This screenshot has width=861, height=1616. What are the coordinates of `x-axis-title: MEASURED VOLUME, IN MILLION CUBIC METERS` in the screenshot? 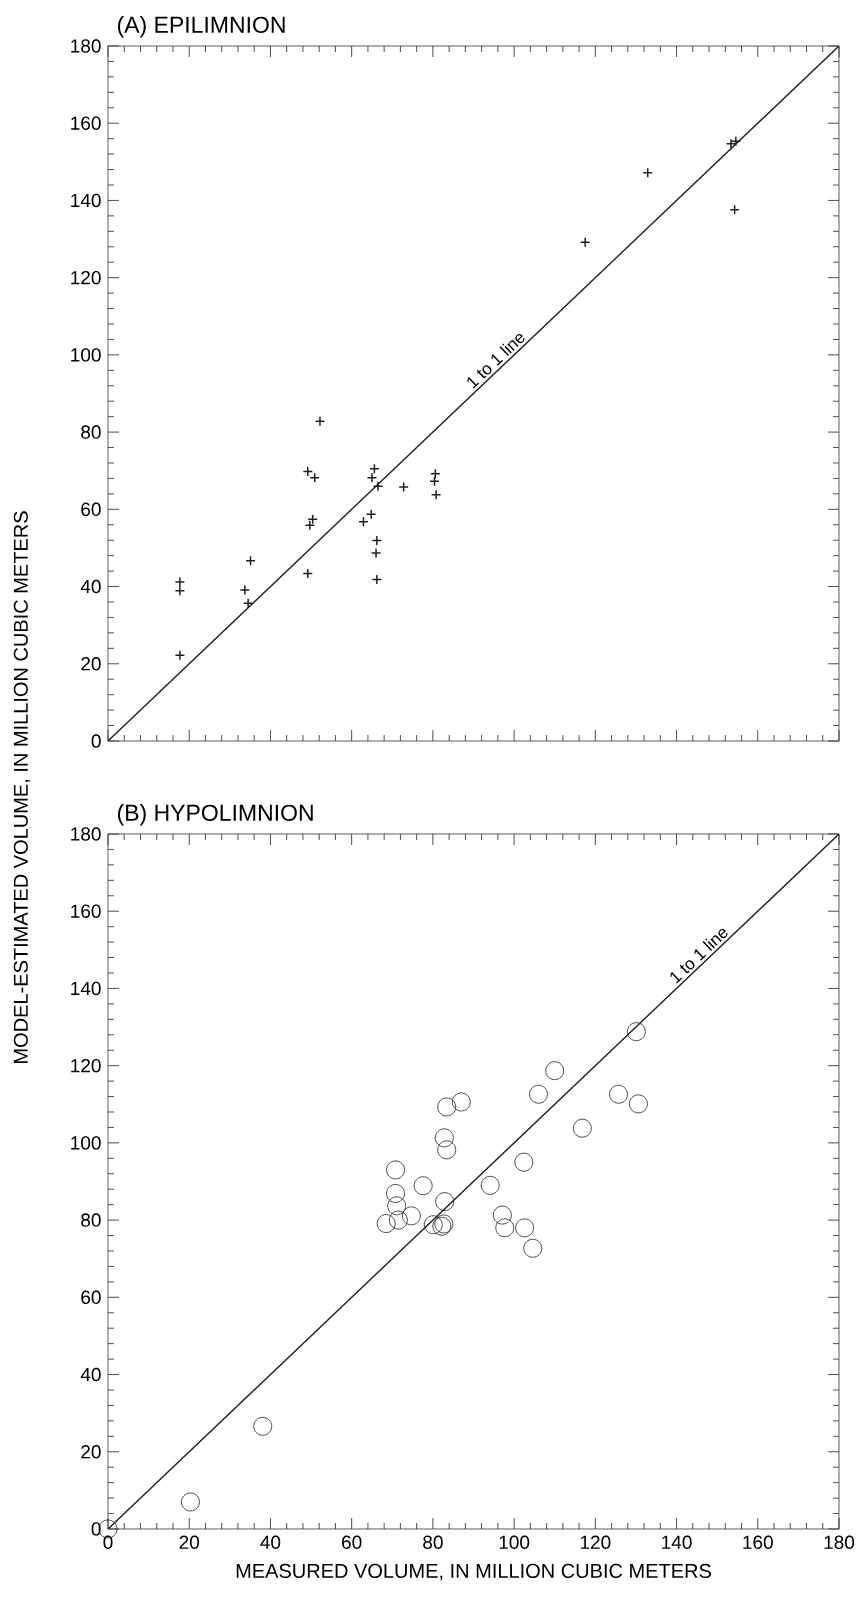 It's located at (473, 1572).